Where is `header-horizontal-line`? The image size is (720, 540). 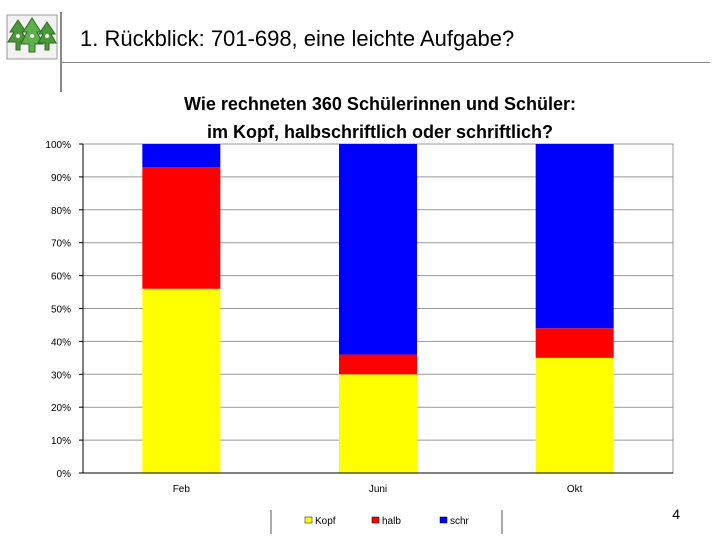
header-horizontal-line is located at coordinates (386, 62).